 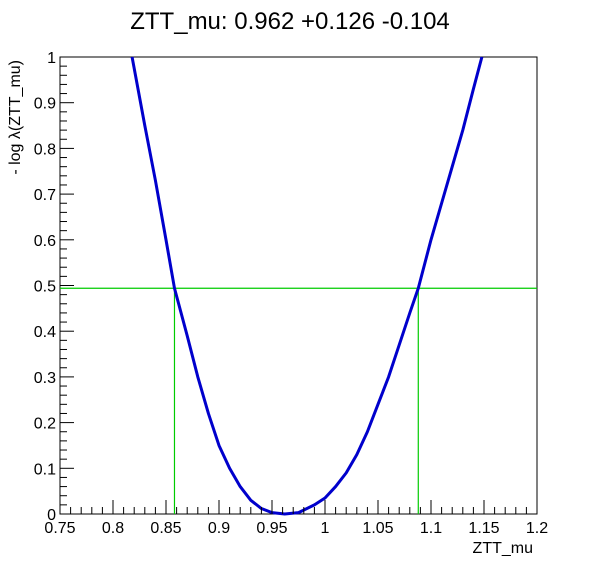 What do you see at coordinates (431, 528) in the screenshot?
I see `x-tick-label: 1.1` at bounding box center [431, 528].